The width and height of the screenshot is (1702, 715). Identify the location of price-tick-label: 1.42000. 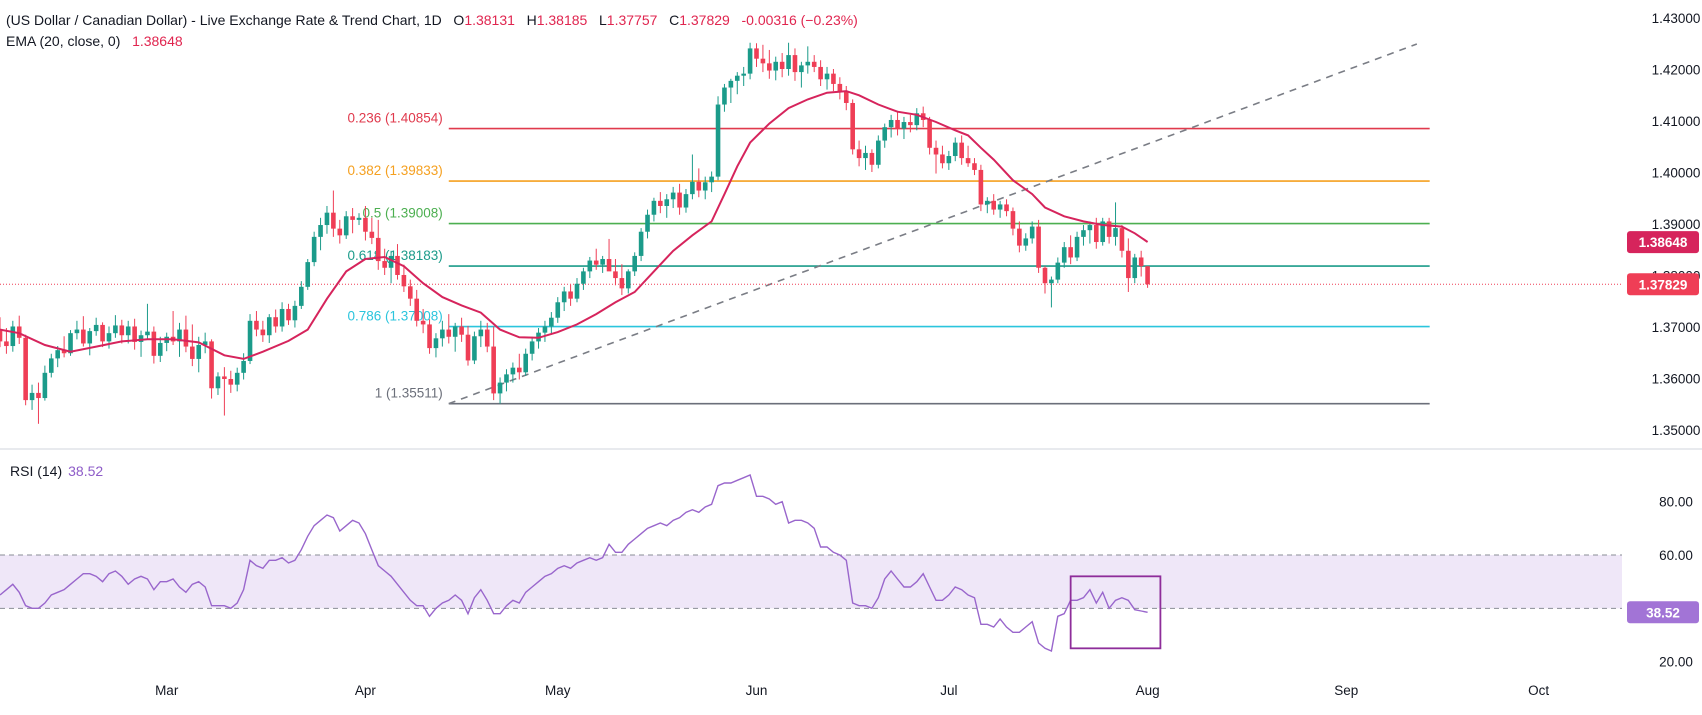
(1676, 70).